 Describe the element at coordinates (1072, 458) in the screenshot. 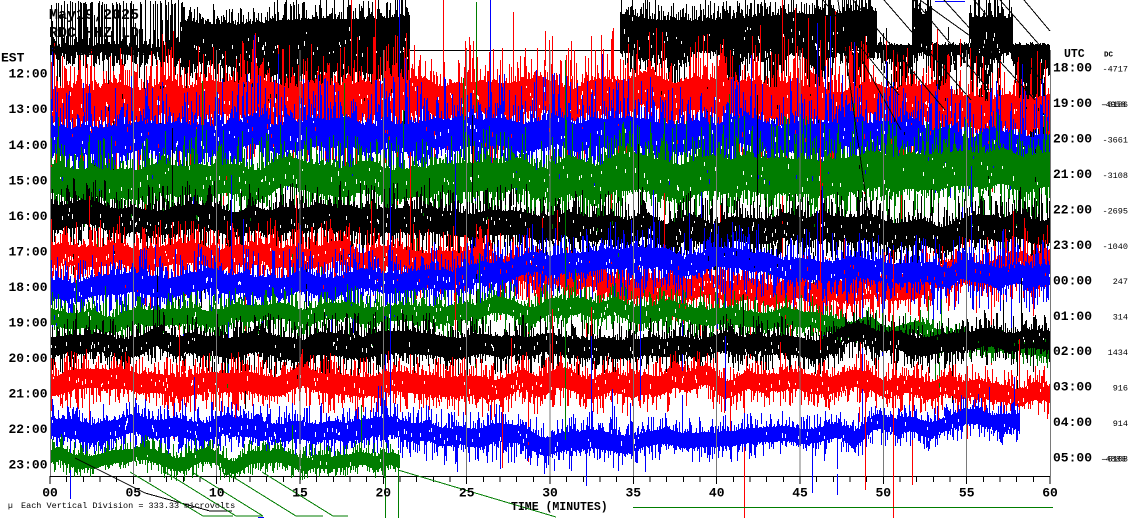

I see `svg-text: 05:00` at that location.